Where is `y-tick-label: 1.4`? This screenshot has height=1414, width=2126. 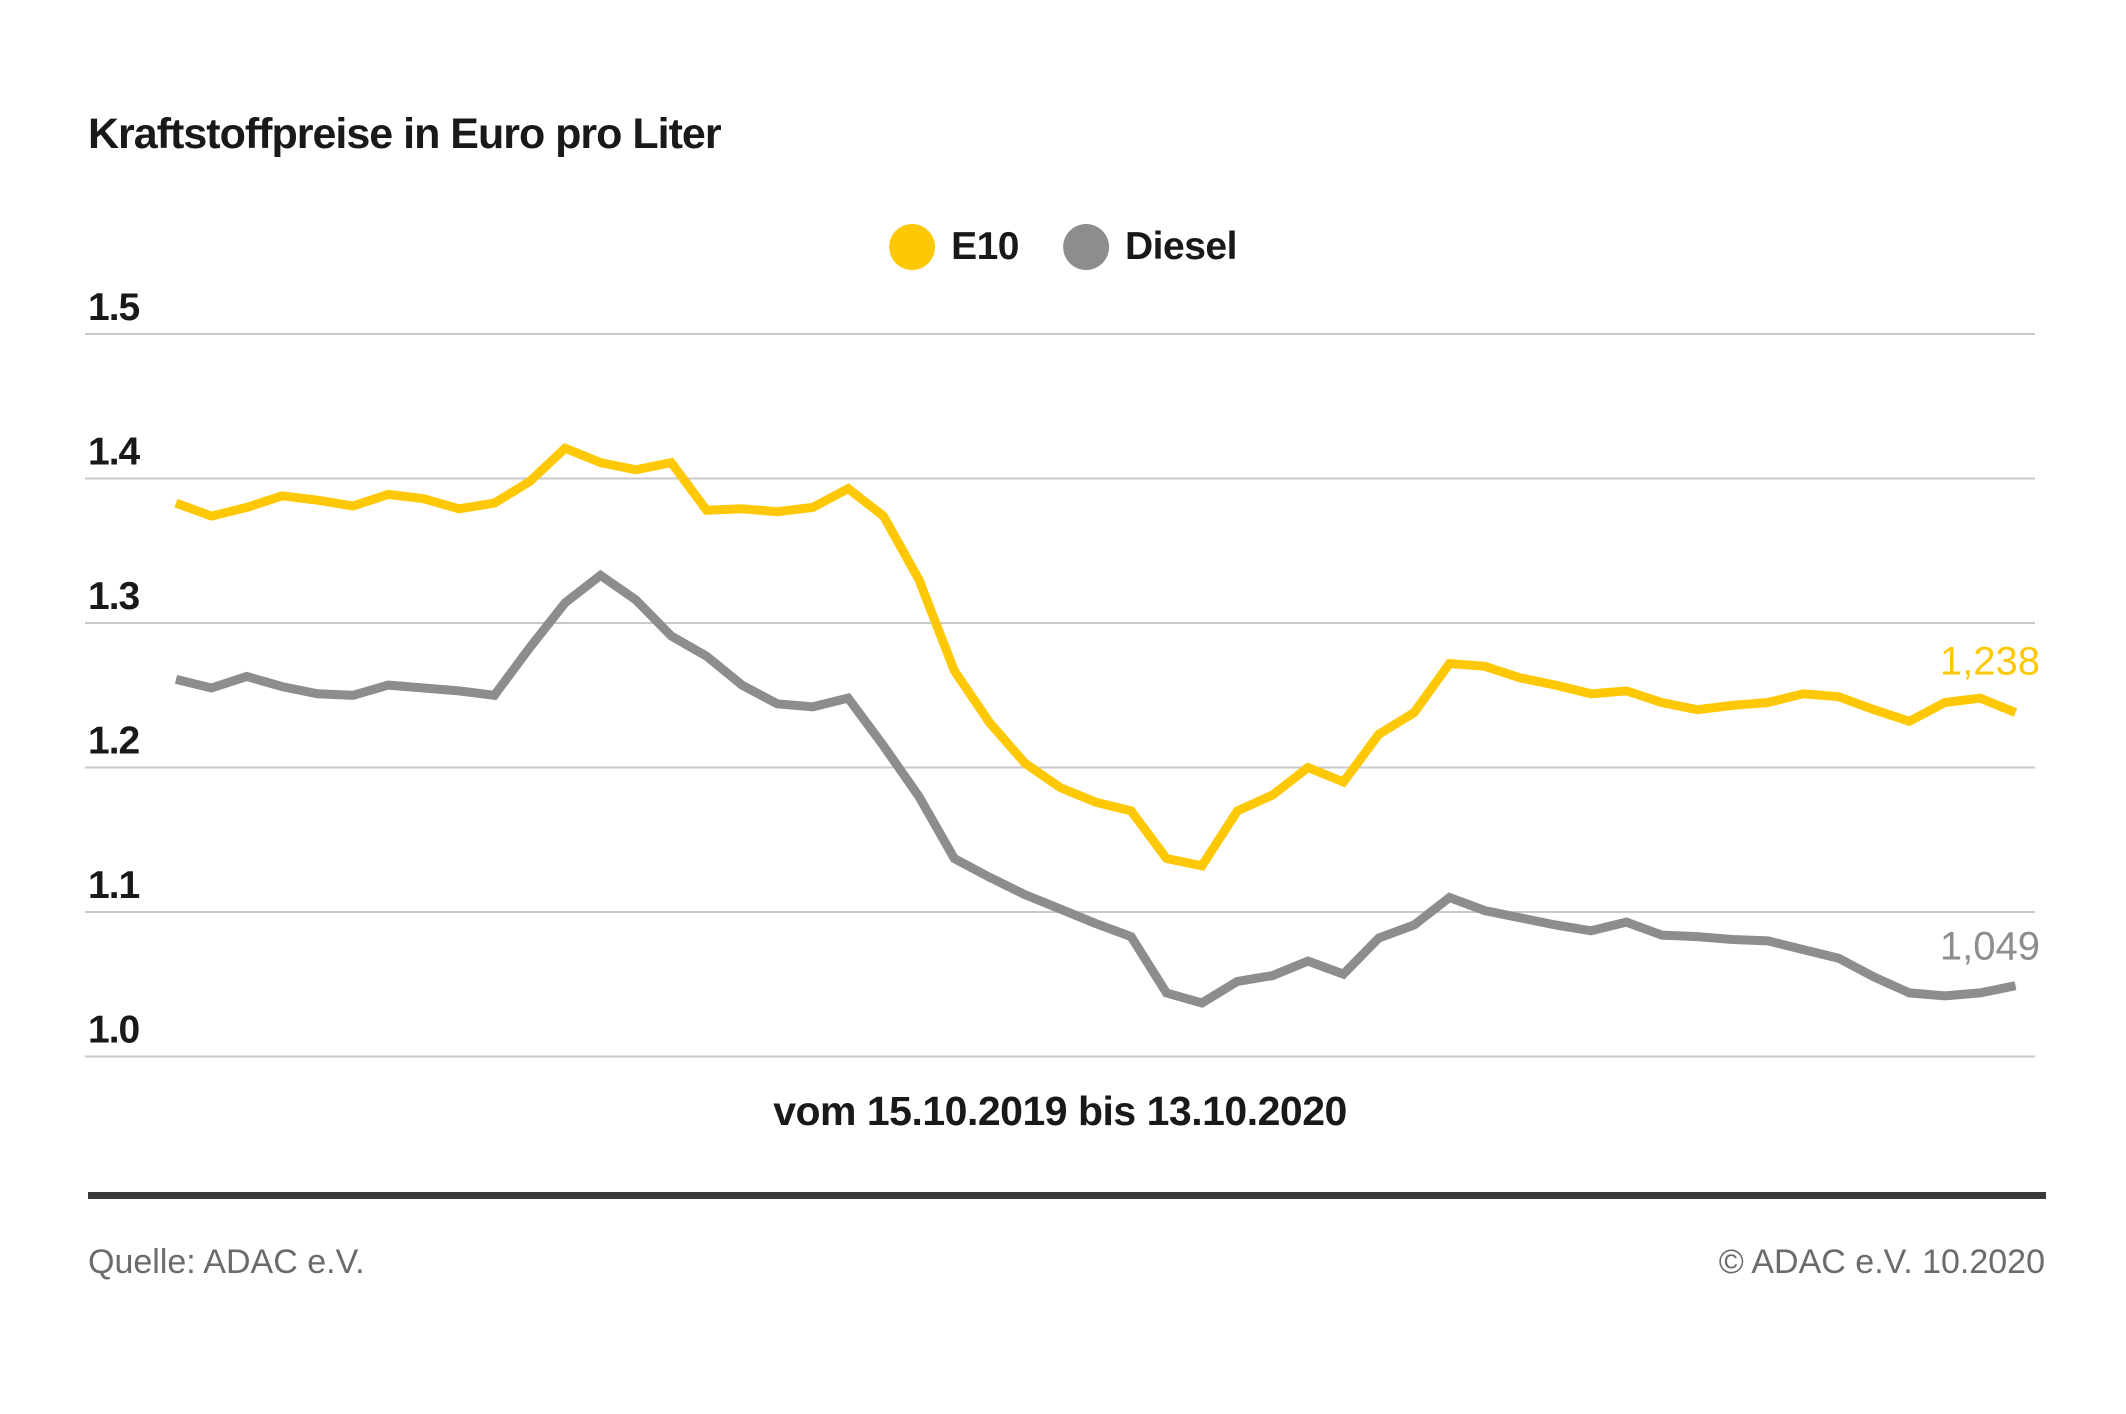 y-tick-label: 1.4 is located at coordinates (114, 452).